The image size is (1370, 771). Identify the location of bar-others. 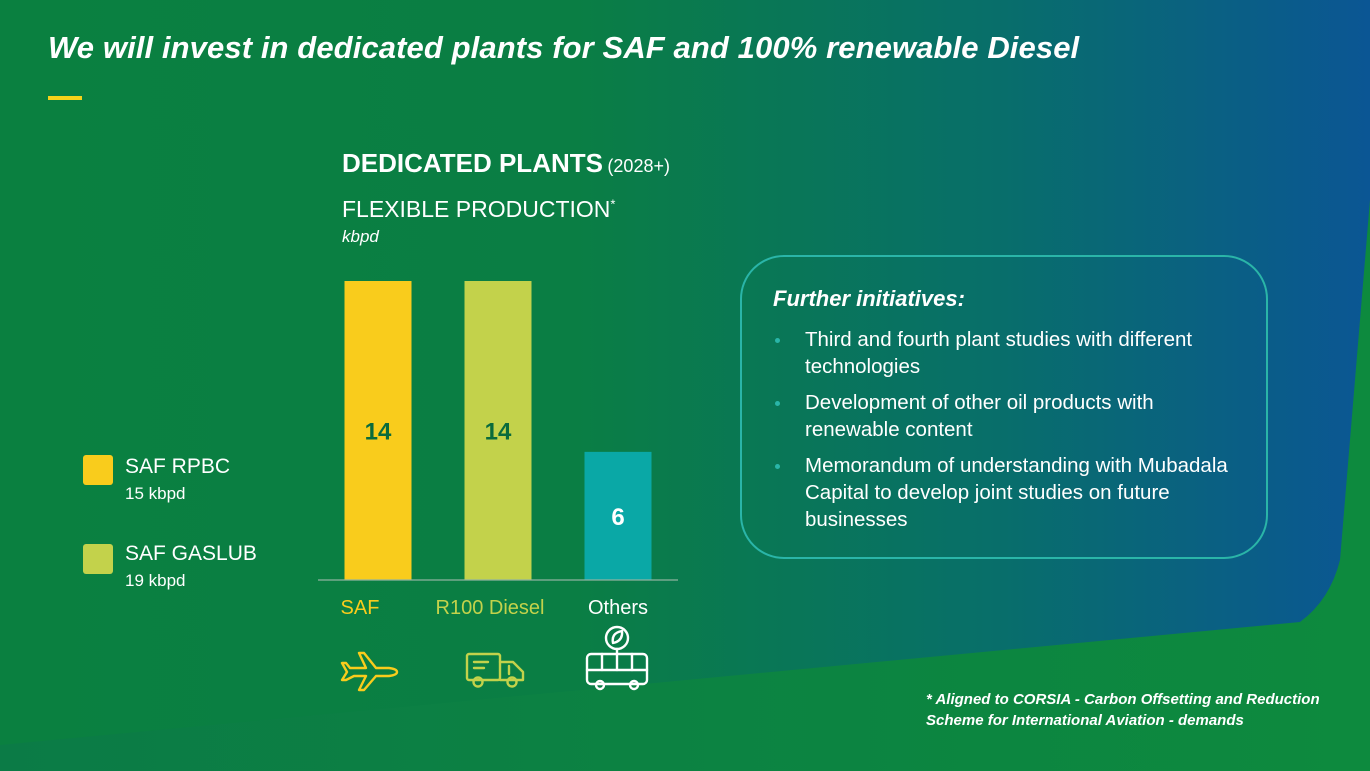
(618, 515).